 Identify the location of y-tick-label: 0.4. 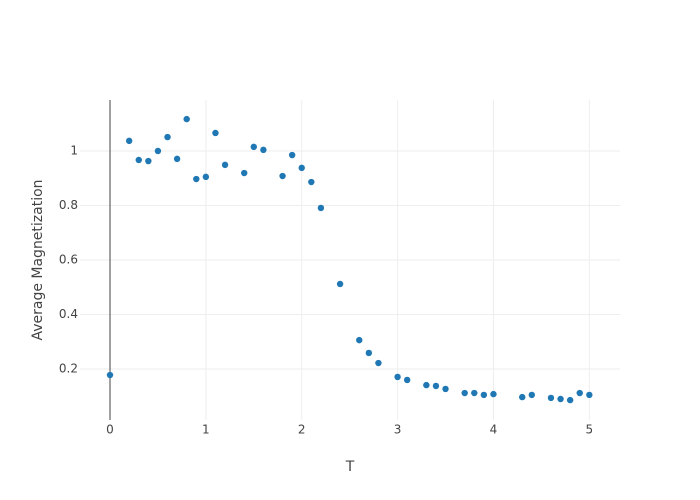
(68, 314).